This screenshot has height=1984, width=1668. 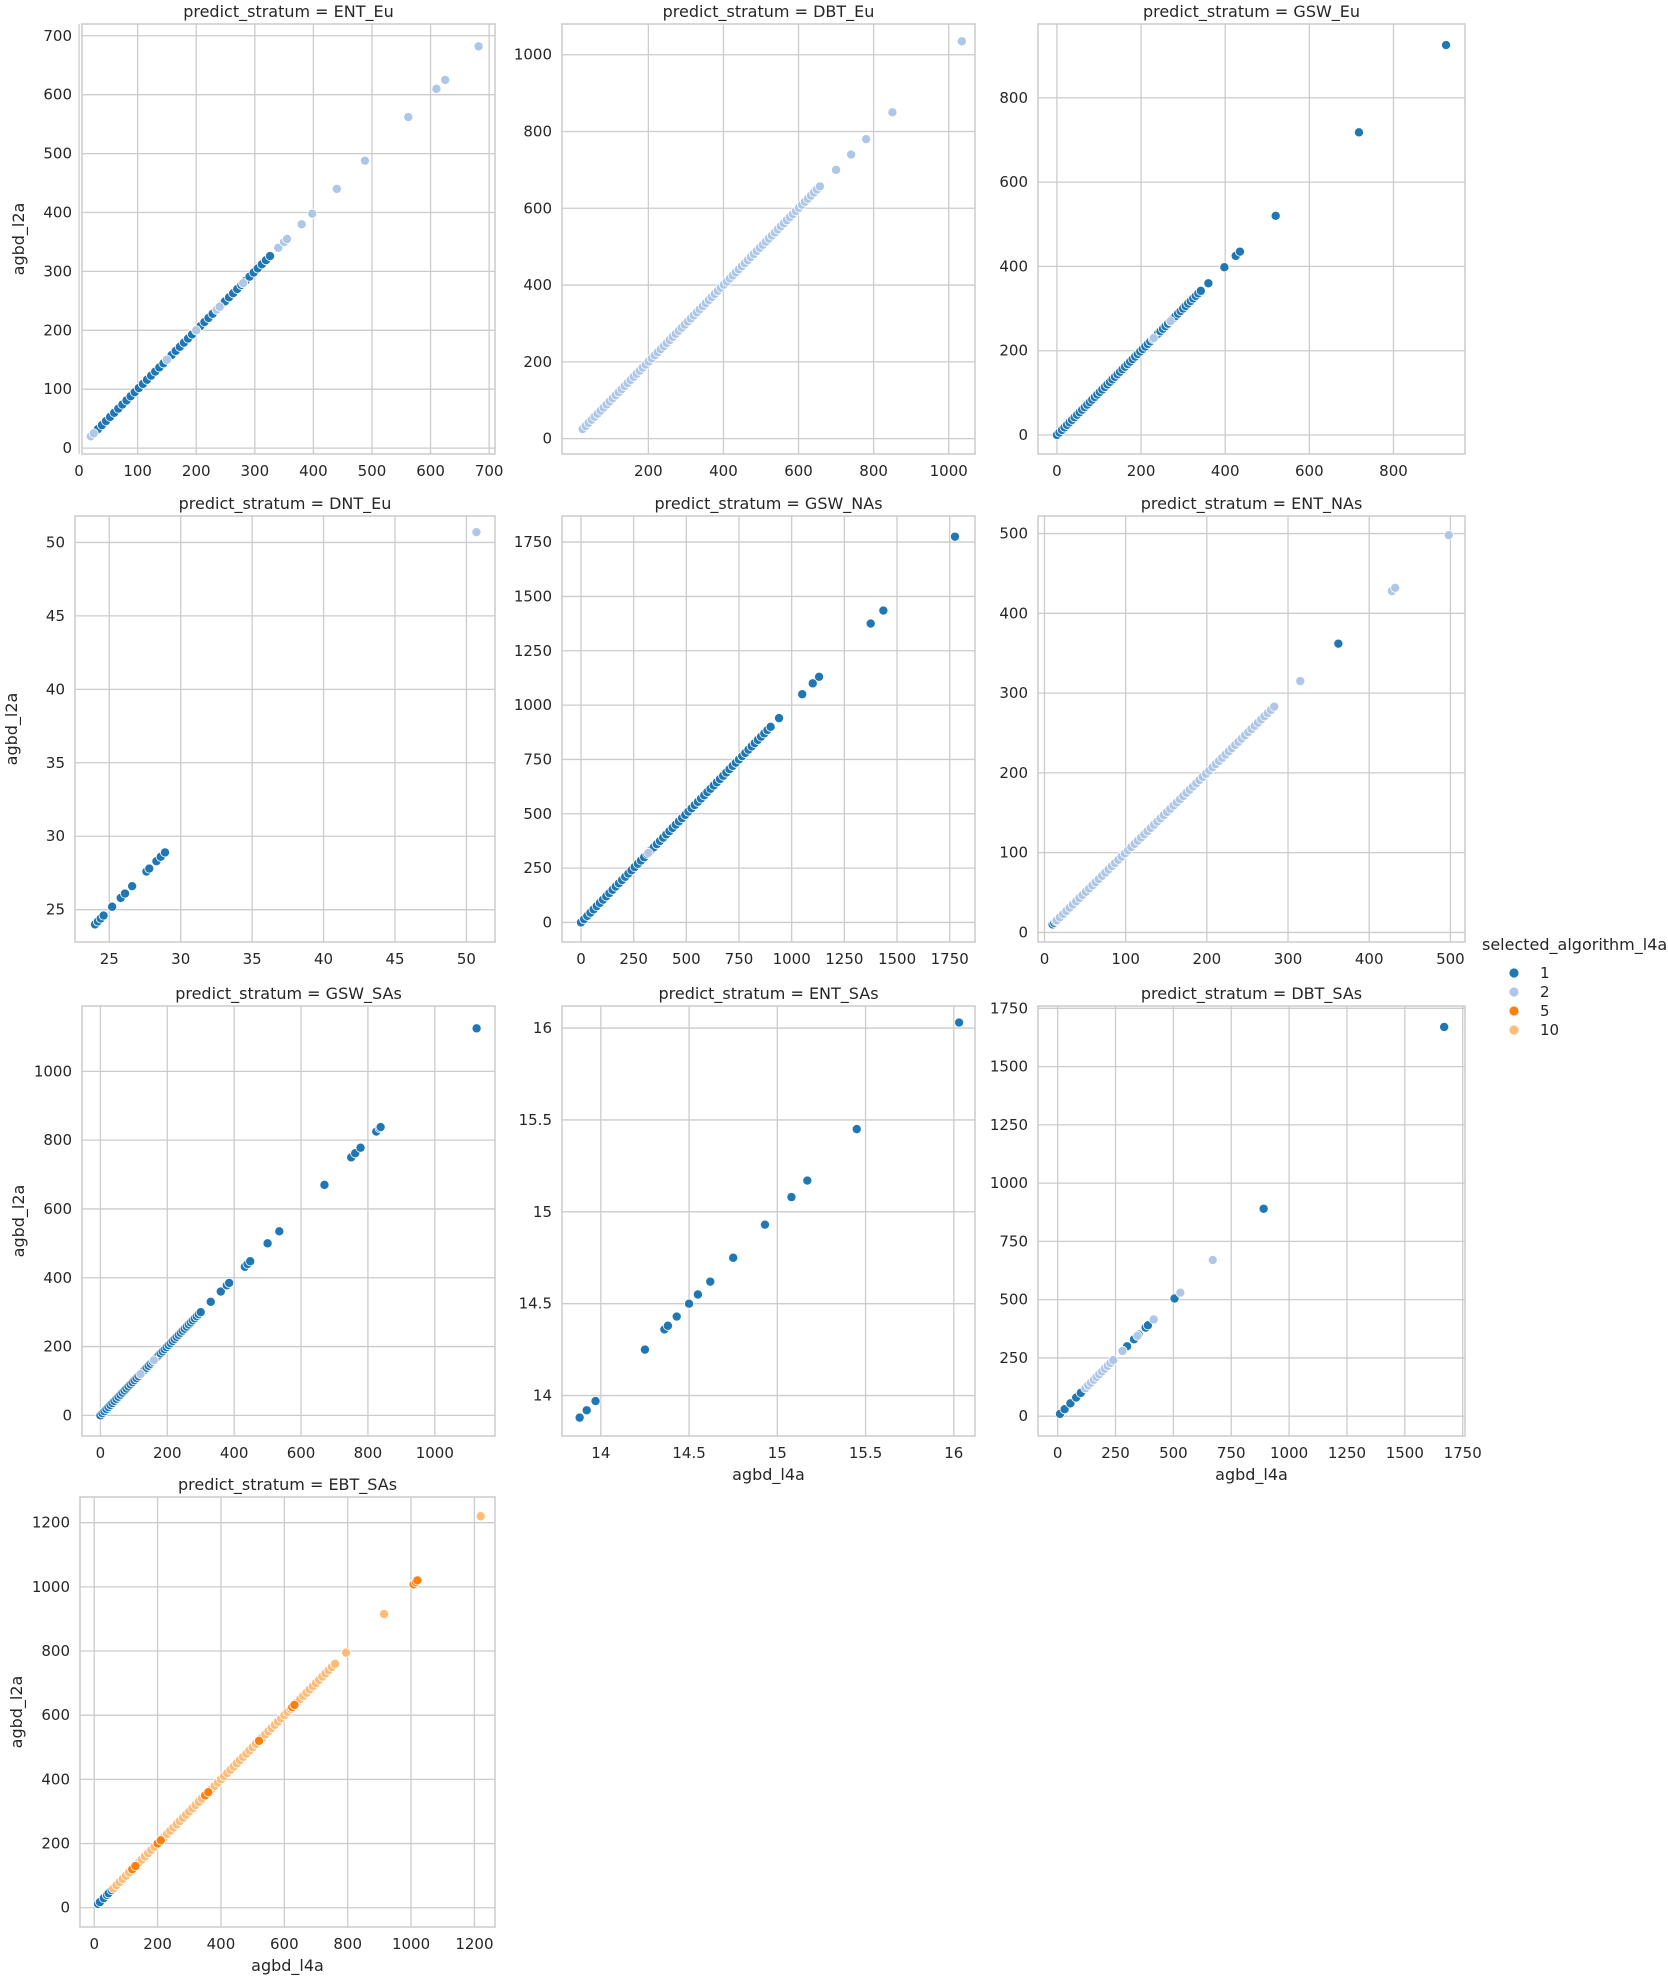 What do you see at coordinates (55, 1651) in the screenshot?
I see `y-tick-label: 800` at bounding box center [55, 1651].